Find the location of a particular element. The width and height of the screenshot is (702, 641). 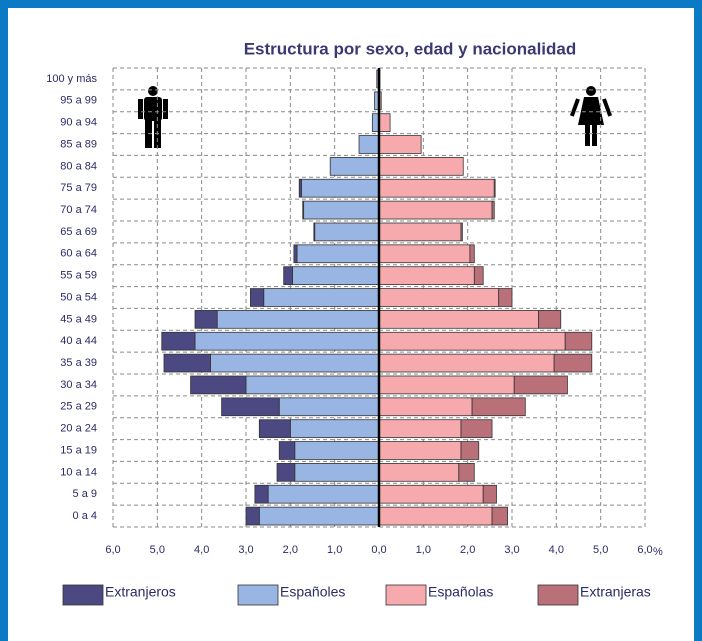

y-tick-label: 55 a 59 is located at coordinates (78, 276).